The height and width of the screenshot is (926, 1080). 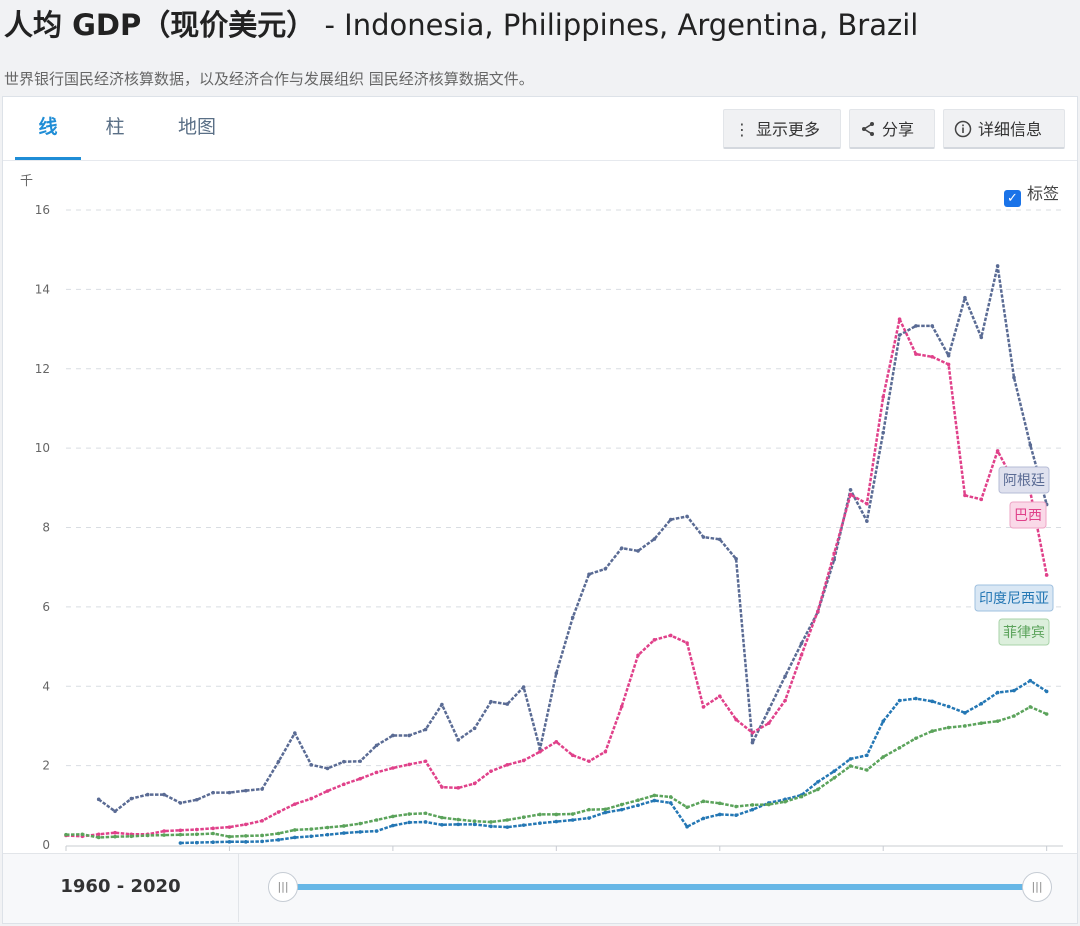 What do you see at coordinates (1012, 198) in the screenshot?
I see `checkbox-icon: ✓` at bounding box center [1012, 198].